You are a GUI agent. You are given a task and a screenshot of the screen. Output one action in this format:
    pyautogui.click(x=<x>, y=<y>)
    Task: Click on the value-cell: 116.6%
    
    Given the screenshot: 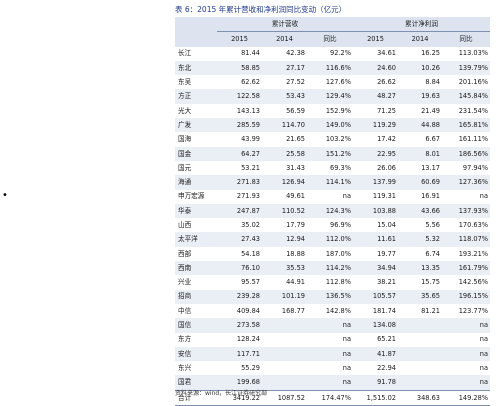 What is the action you would take?
    pyautogui.click(x=330, y=68)
    